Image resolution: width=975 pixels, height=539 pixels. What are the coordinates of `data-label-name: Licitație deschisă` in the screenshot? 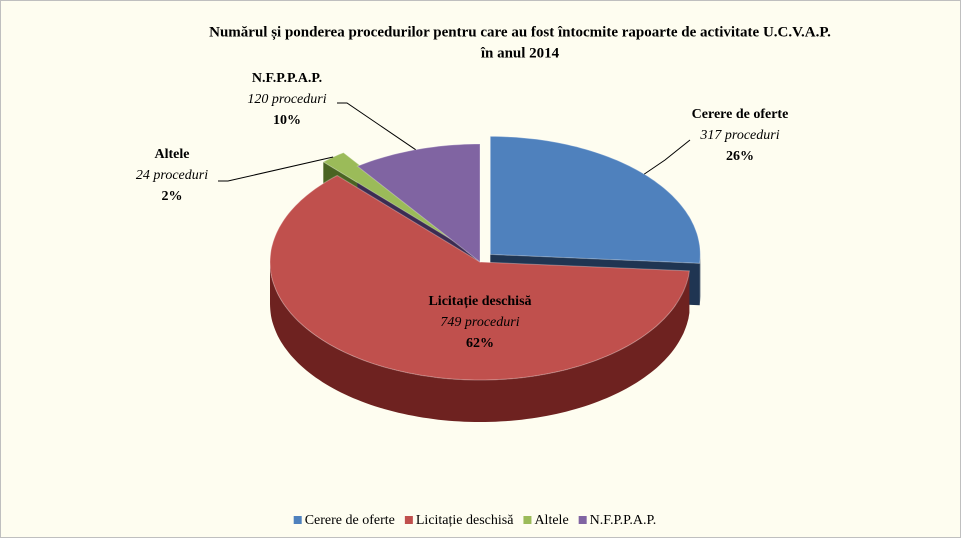 It's located at (479, 301).